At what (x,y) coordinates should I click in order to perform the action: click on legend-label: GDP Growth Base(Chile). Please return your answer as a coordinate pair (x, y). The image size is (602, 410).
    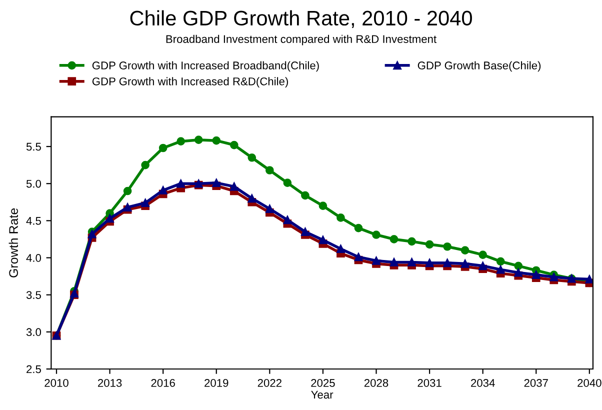
    Looking at the image, I should click on (479, 66).